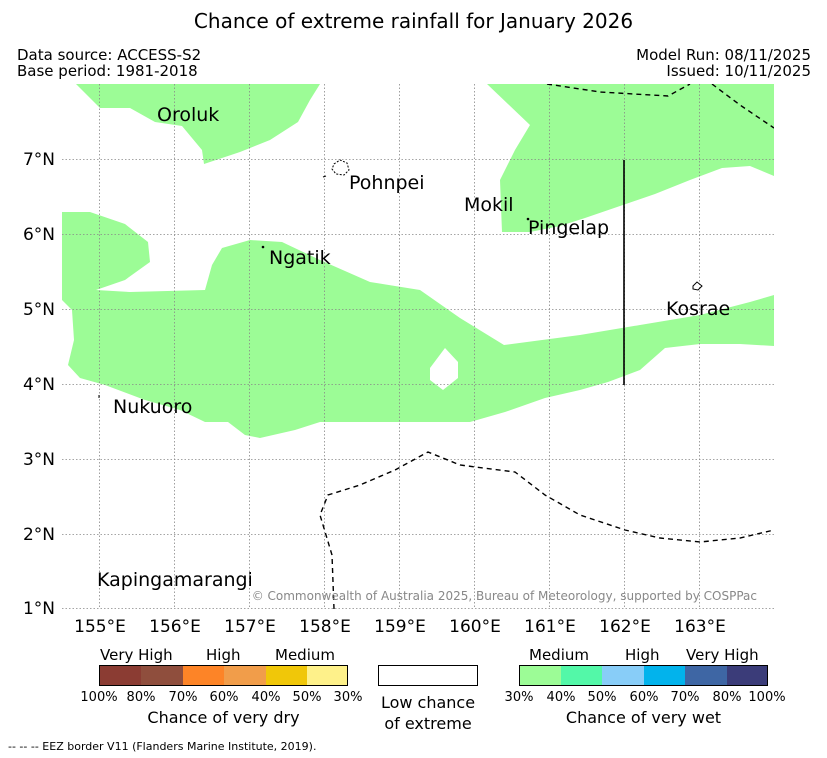  What do you see at coordinates (340, 167) in the screenshot?
I see `pohnpei-island` at bounding box center [340, 167].